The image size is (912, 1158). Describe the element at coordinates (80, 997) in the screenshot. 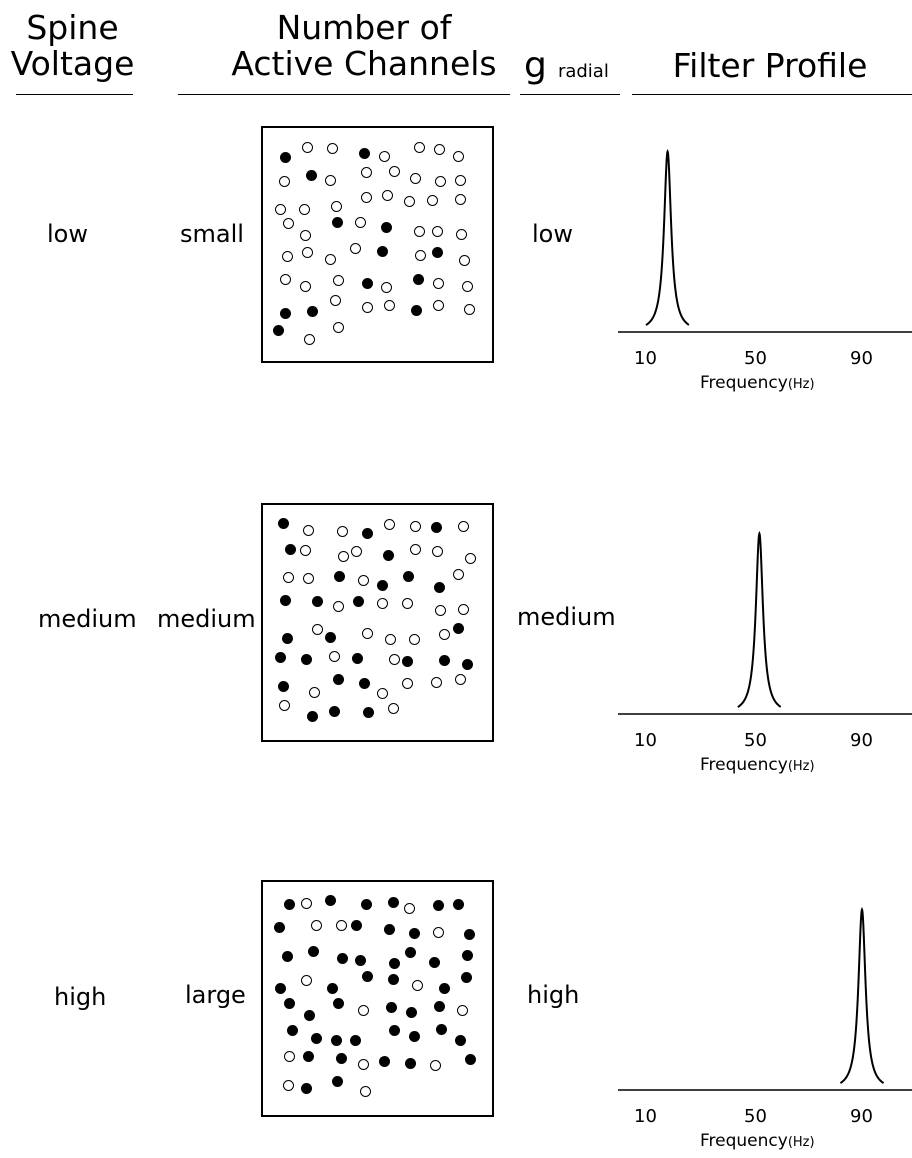

I see `row-3-spine-voltage: high` at that location.